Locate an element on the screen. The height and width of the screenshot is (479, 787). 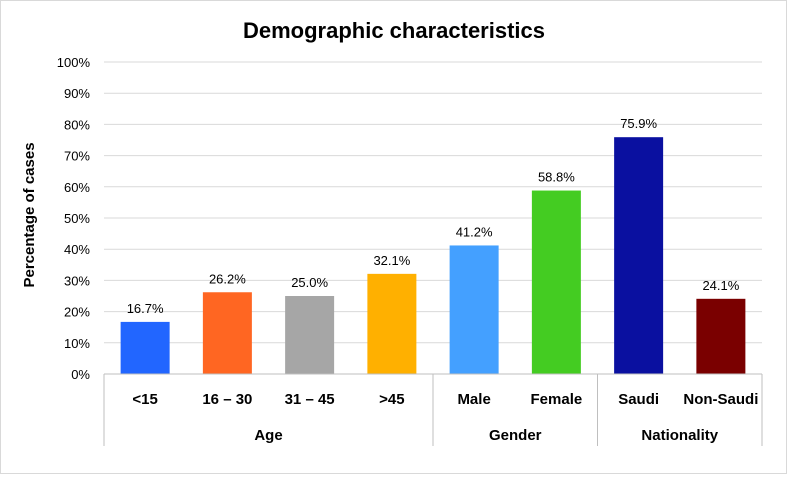
category-label: 31 – 45 is located at coordinates (310, 399).